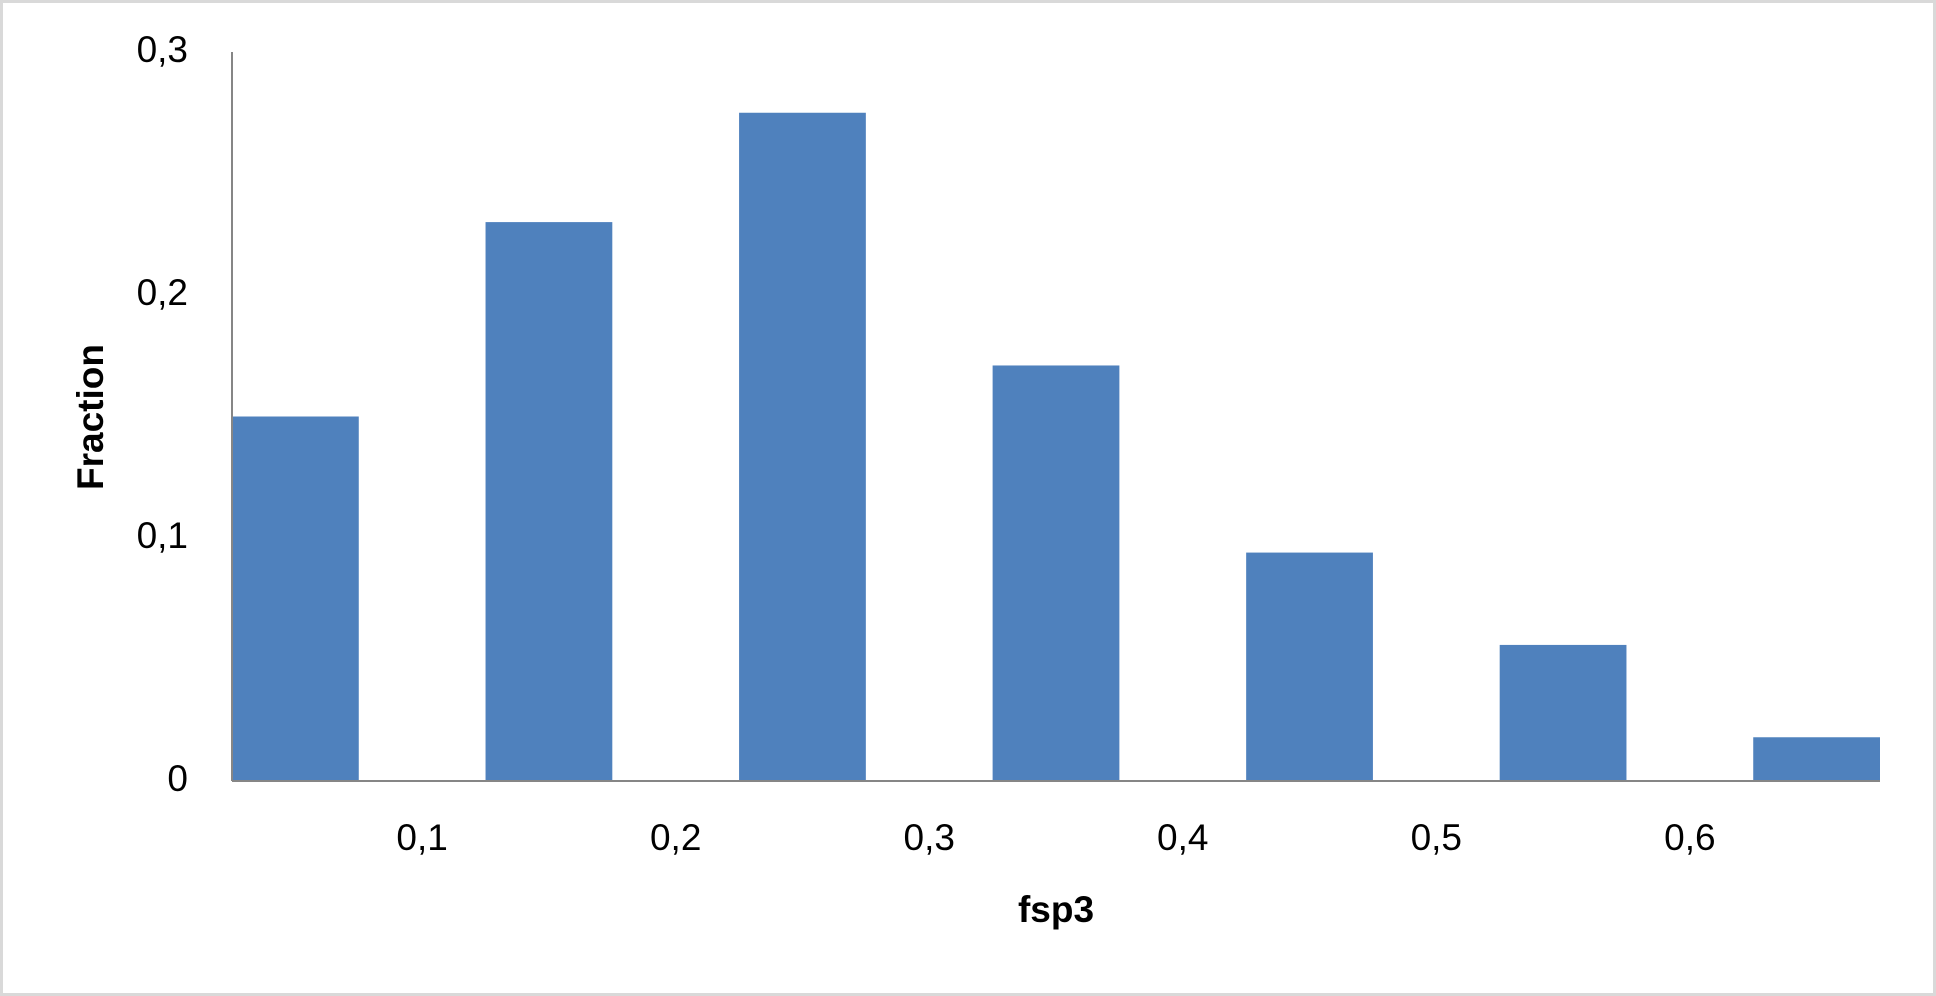  Describe the element at coordinates (1056, 909) in the screenshot. I see `x-axis-title: fsp3` at that location.